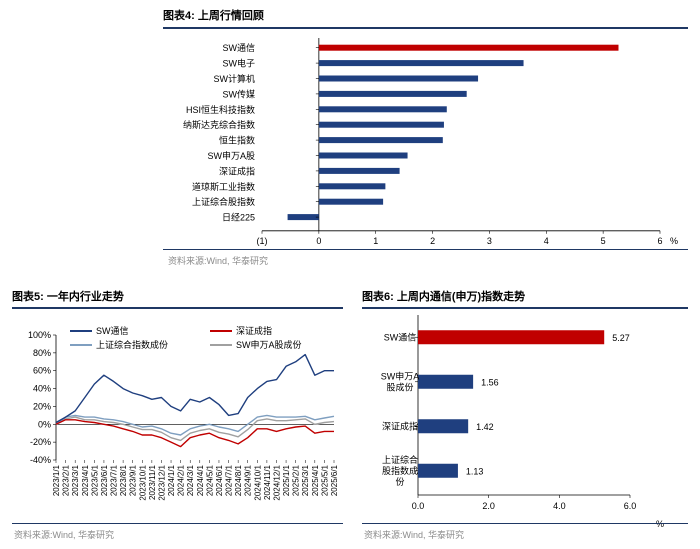 This screenshot has width=700, height=549. I want to click on fig5-legend-label: SW通信, so click(112, 330).